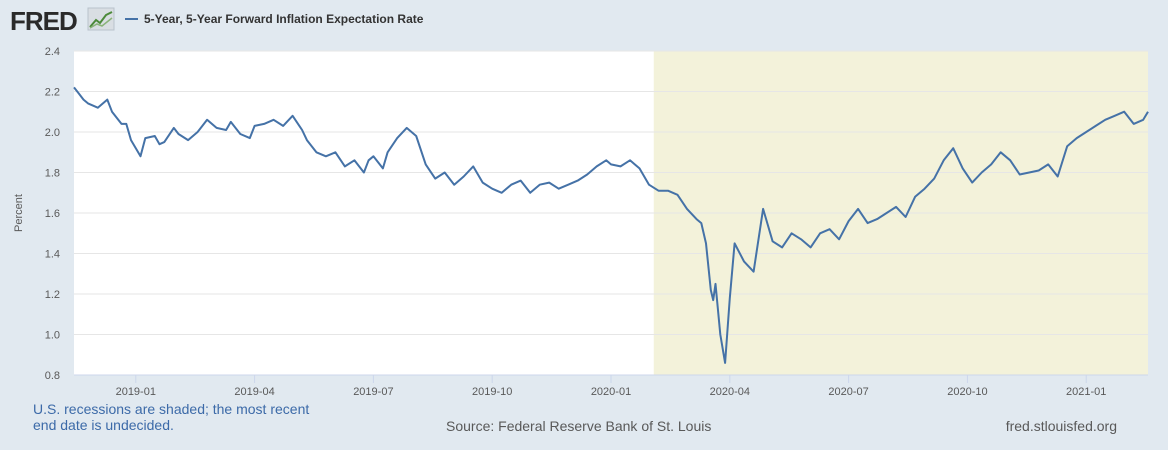  Describe the element at coordinates (730, 392) in the screenshot. I see `x-tick-label: 2020-04` at that location.